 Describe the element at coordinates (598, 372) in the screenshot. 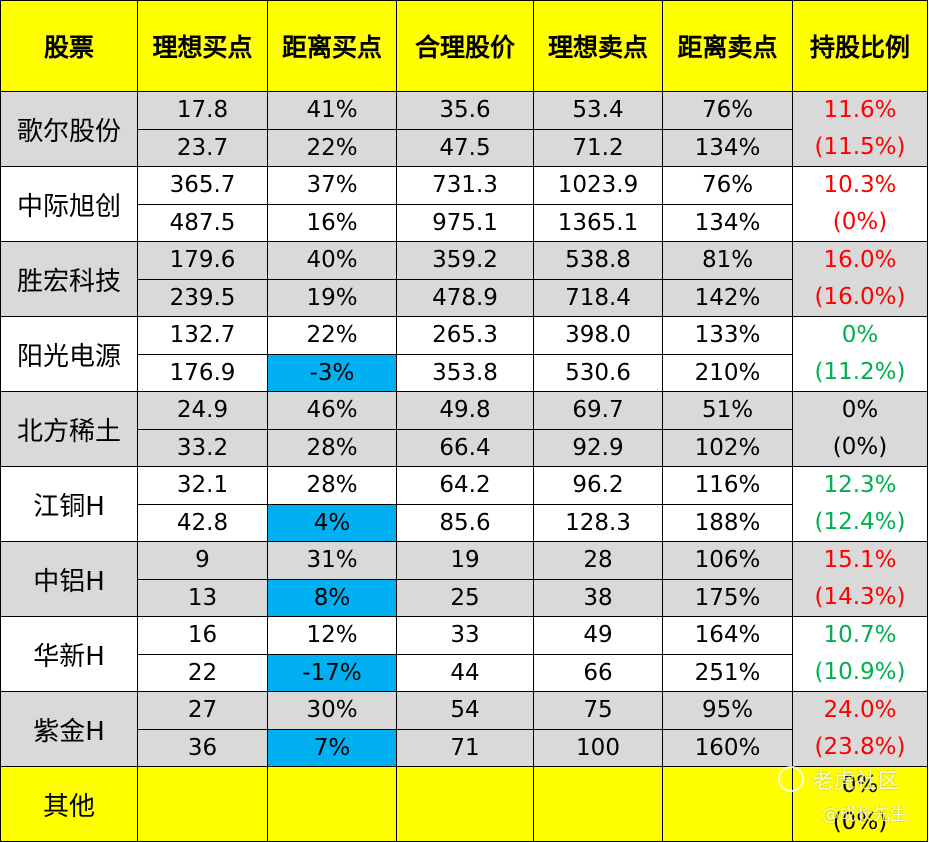

I see `ideal-sell-cell: 530.6` at that location.